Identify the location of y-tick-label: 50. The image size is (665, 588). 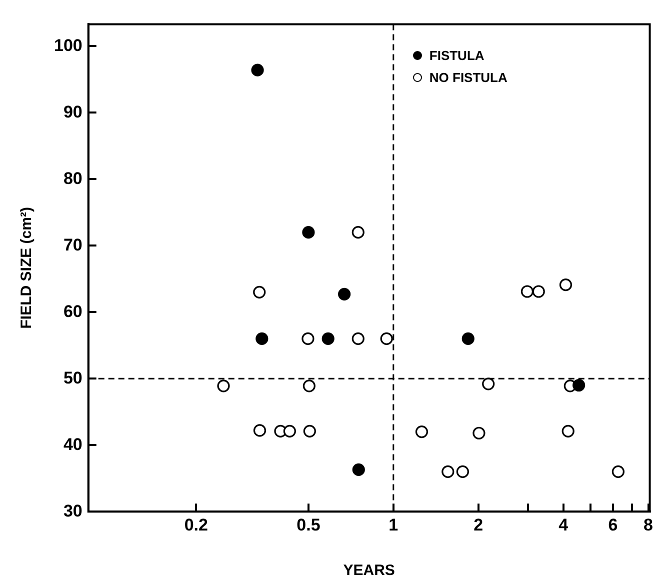
(72, 378).